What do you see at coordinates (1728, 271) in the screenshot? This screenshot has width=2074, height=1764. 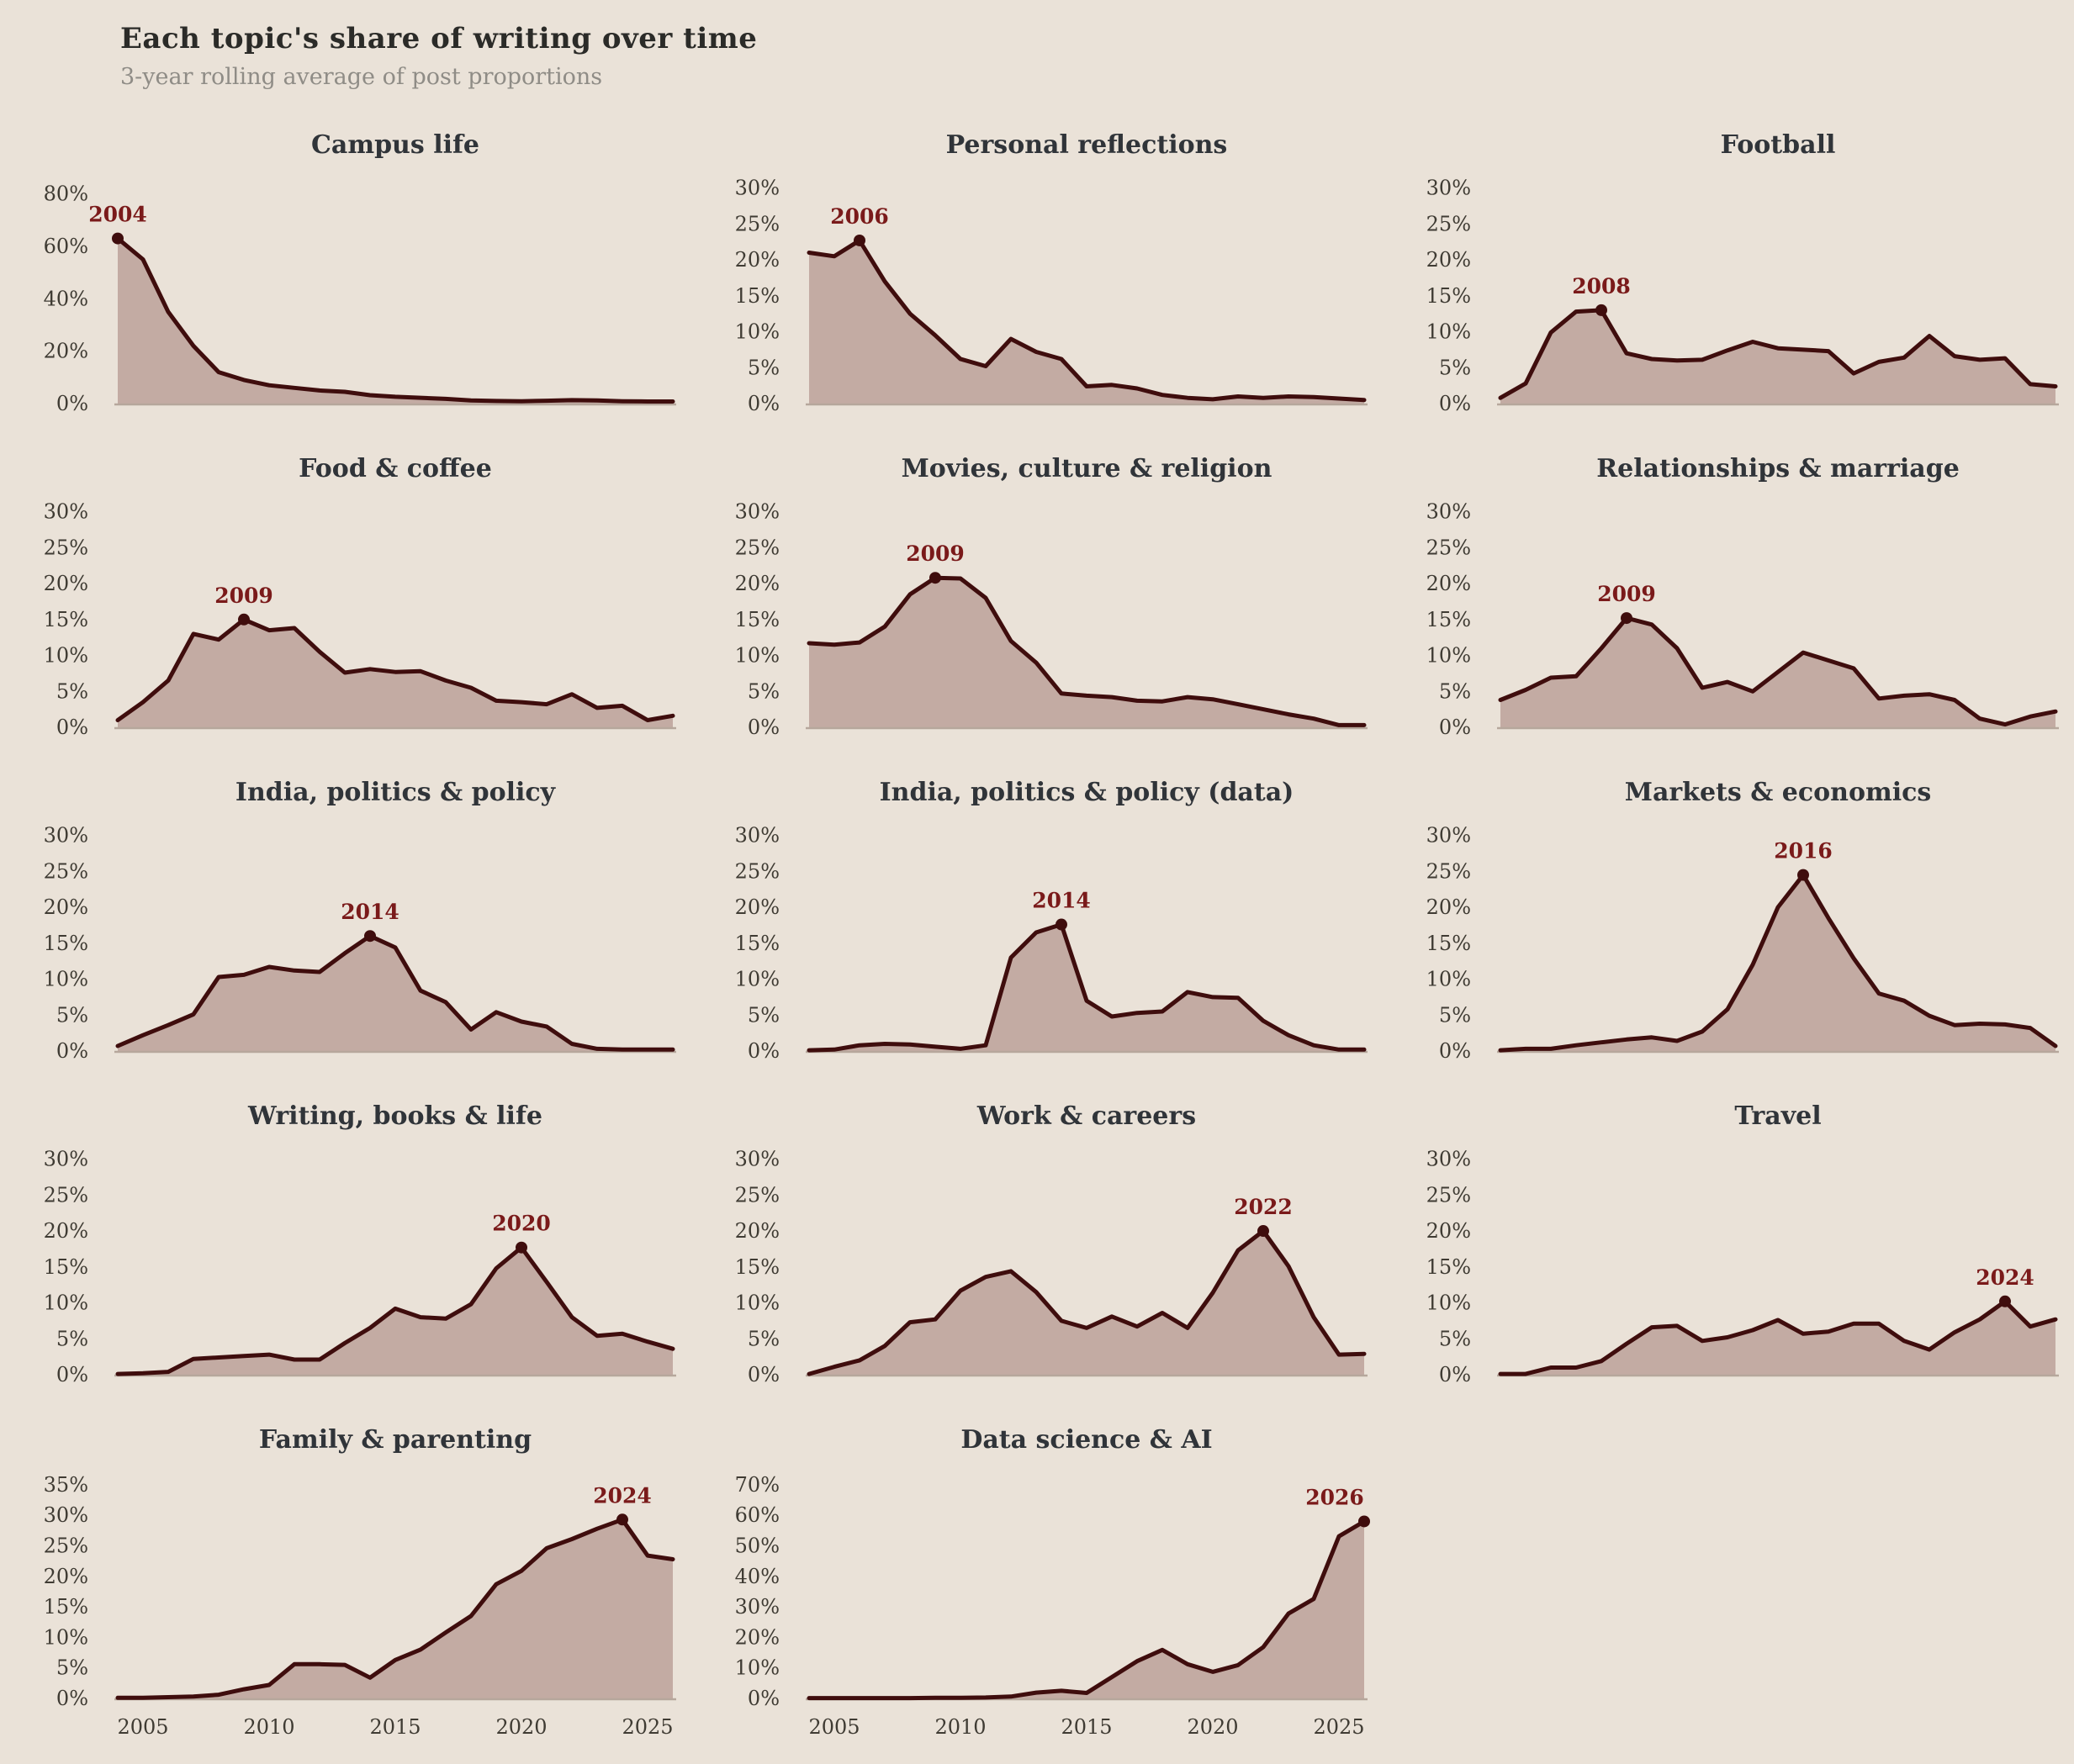 I see `chart-football: Football 0% 5% 10% 15% 20% 25% 30% 2008` at bounding box center [1728, 271].